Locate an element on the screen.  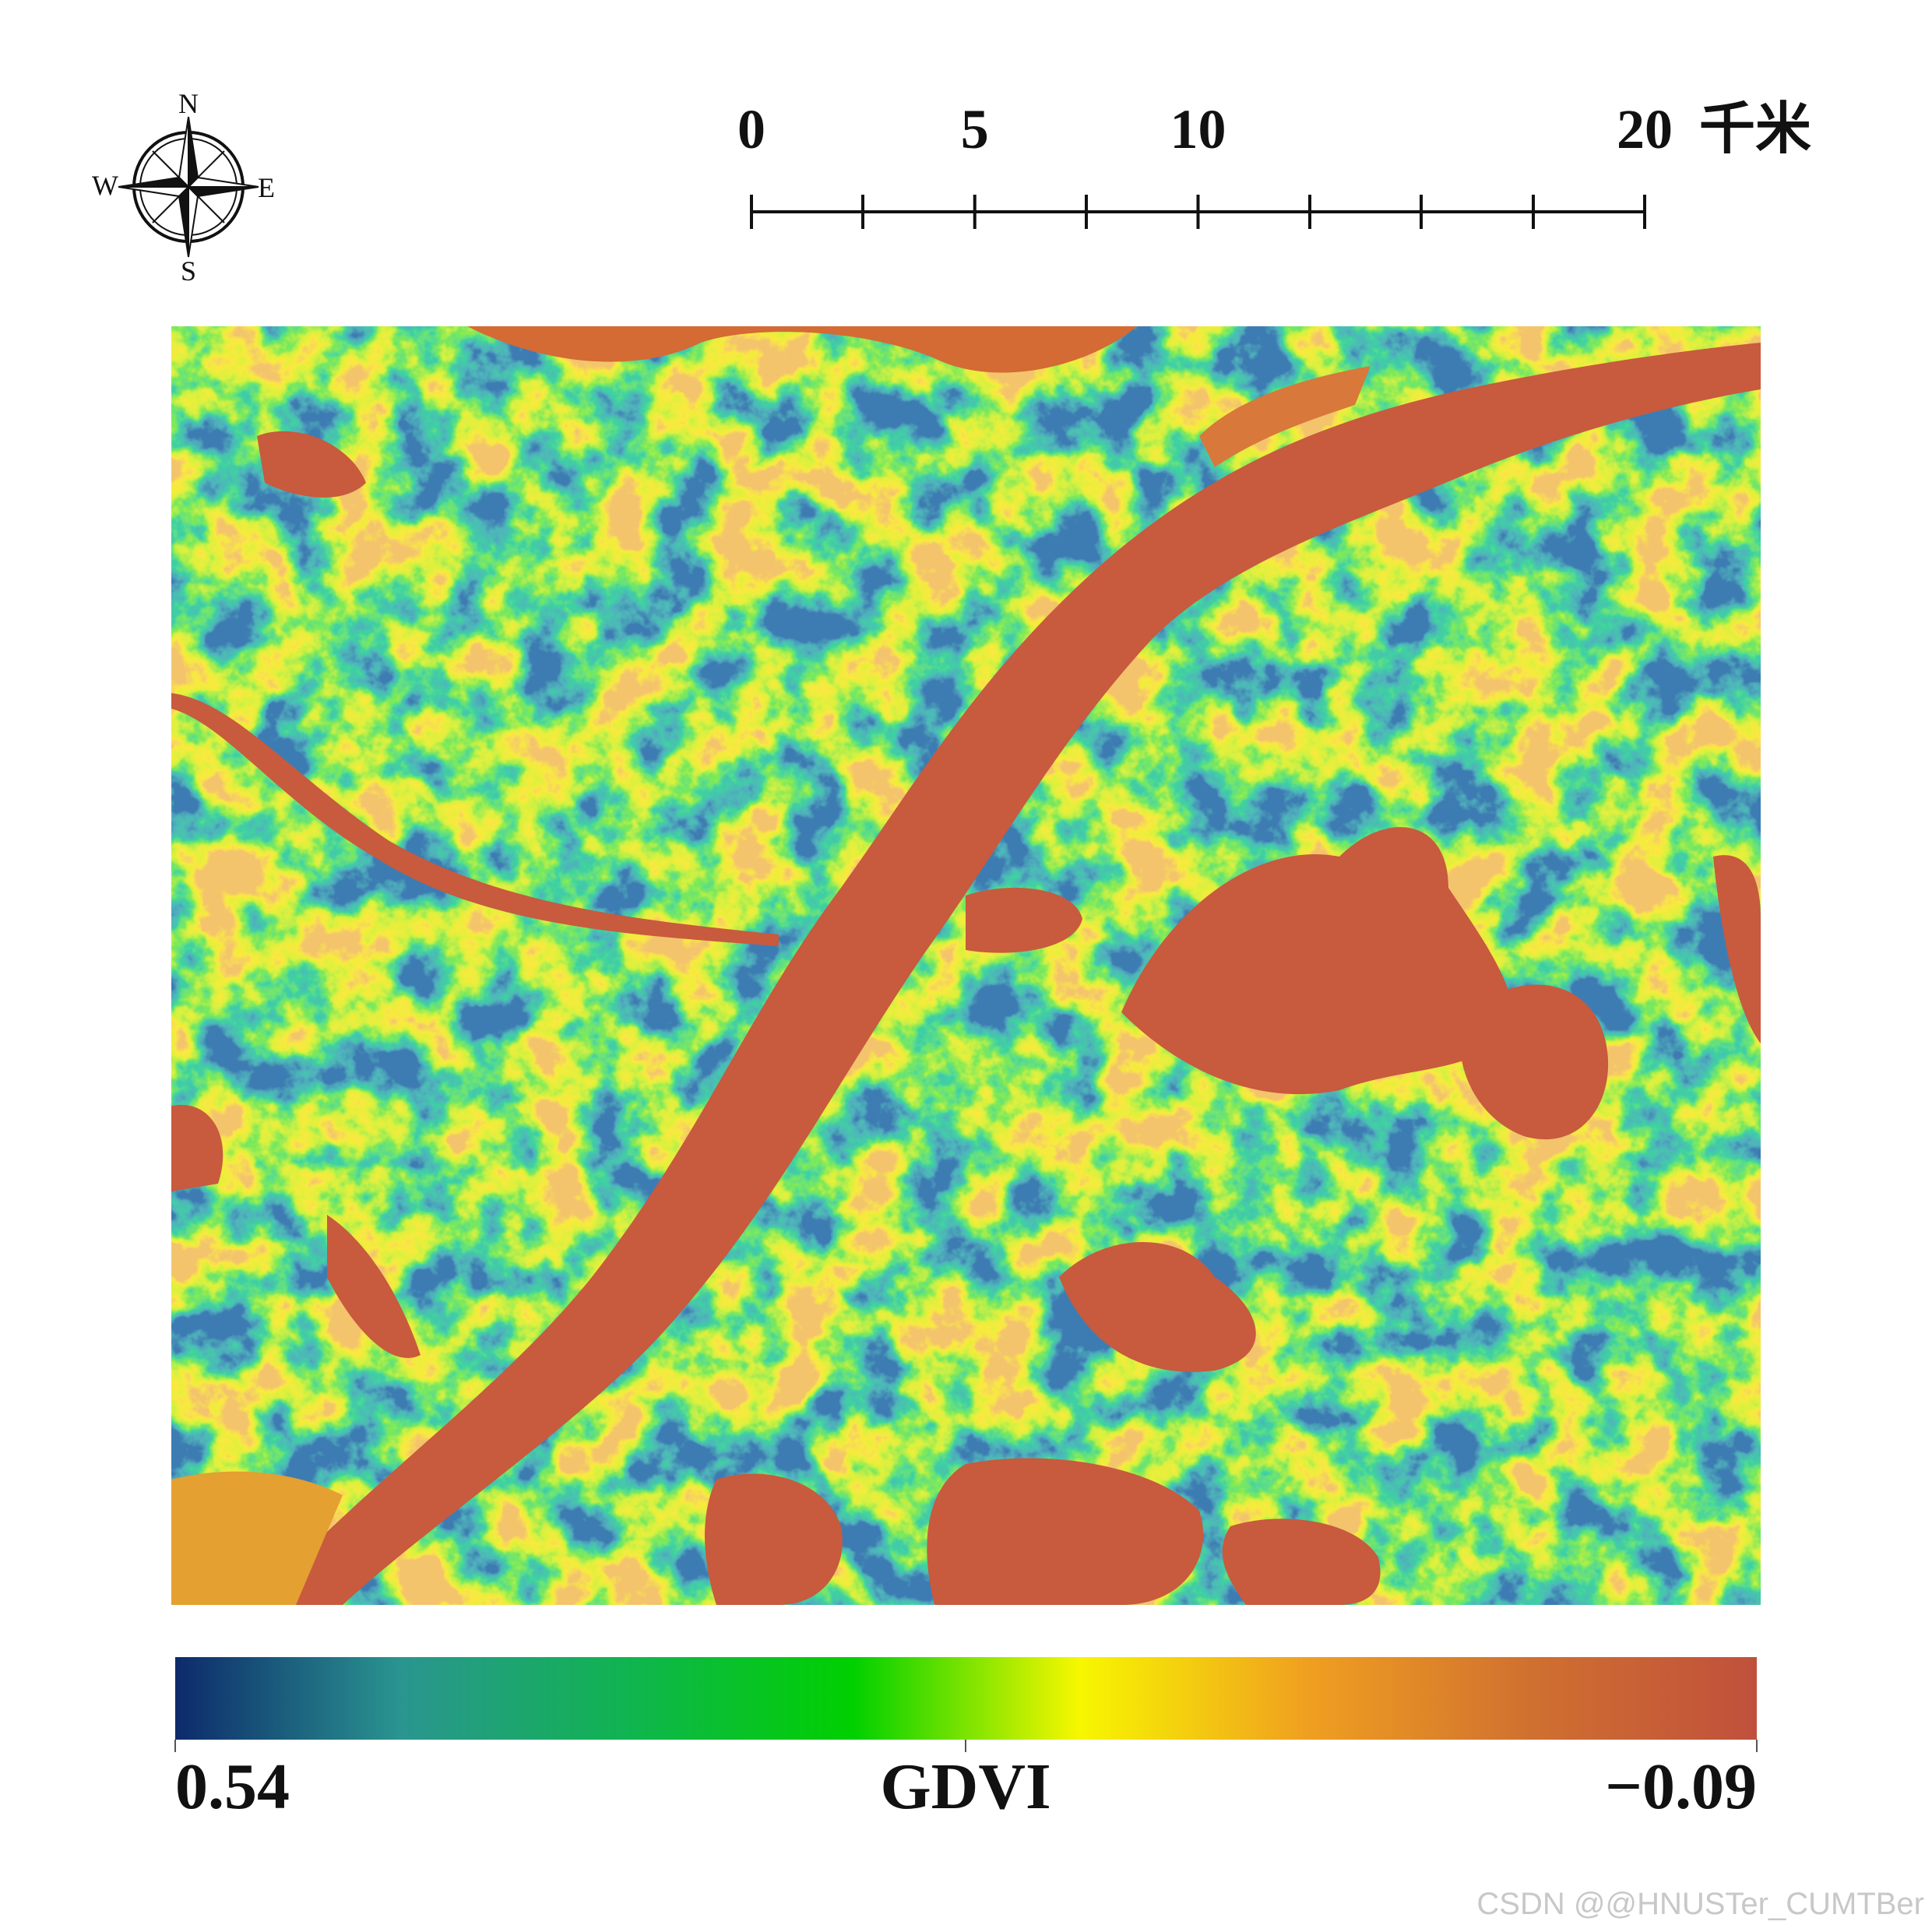
scale-ticks: 0 5 10 20 is located at coordinates (1205, 163).